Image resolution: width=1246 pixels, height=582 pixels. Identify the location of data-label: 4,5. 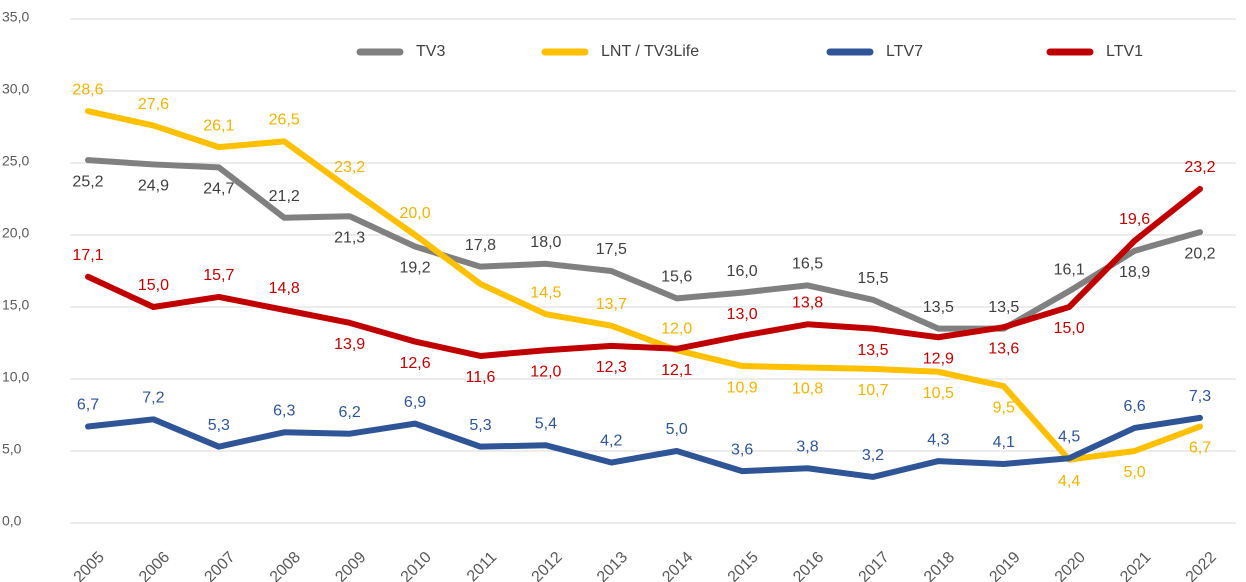
(1069, 436).